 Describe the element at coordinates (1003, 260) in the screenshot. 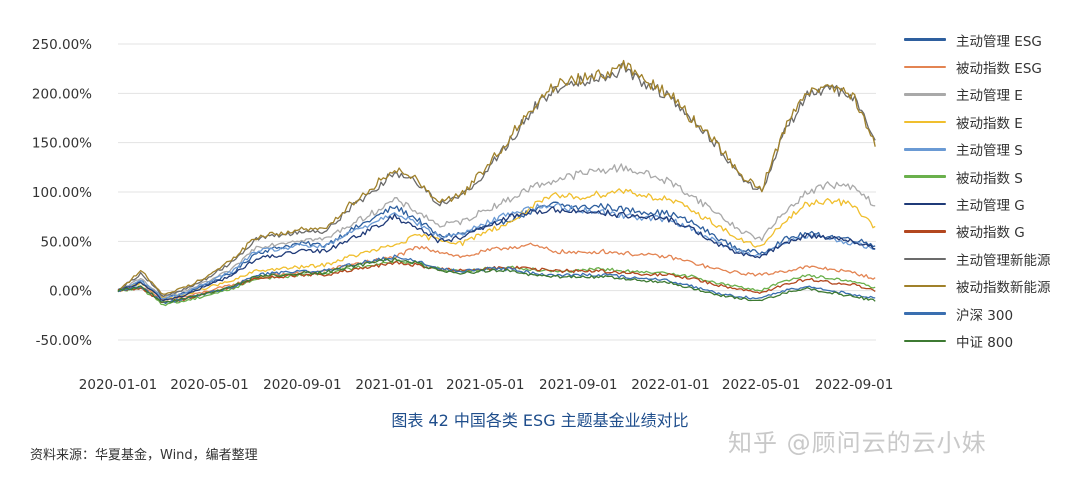

I see `legend-label: 主动管理新能源` at that location.